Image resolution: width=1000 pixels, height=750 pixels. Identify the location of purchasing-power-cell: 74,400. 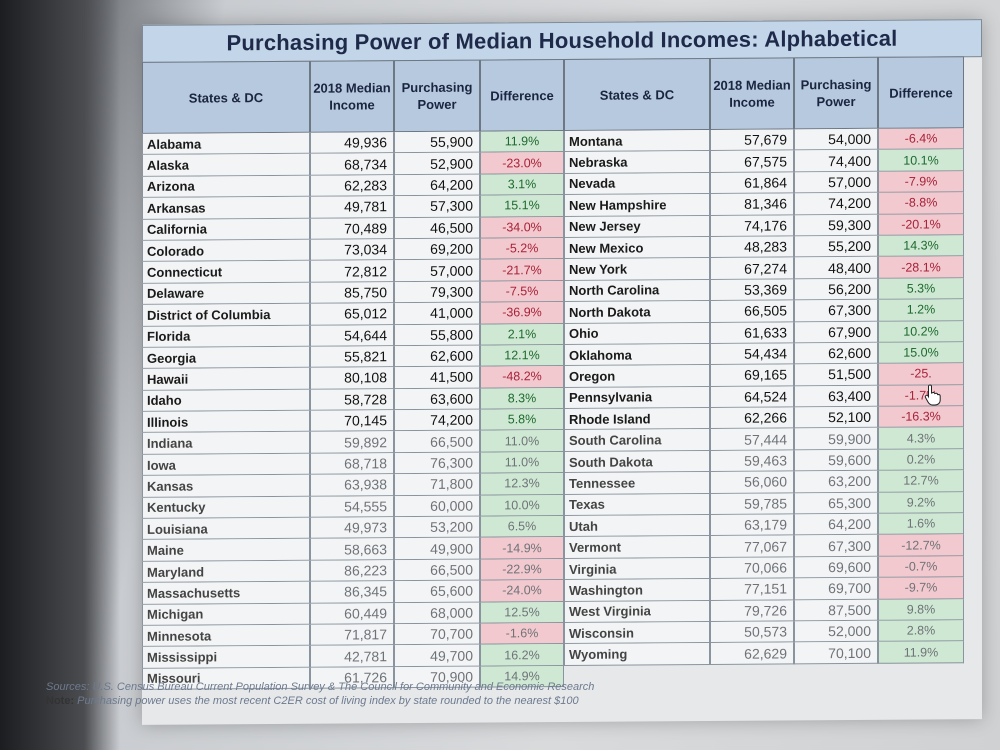
(836, 161).